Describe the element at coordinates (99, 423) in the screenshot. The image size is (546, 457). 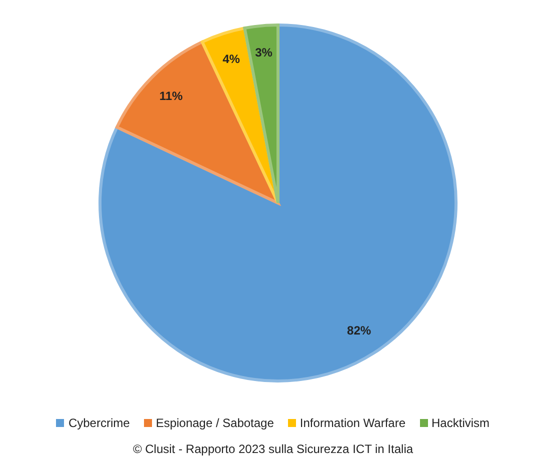
I see `legend-label: Cybercrime` at that location.